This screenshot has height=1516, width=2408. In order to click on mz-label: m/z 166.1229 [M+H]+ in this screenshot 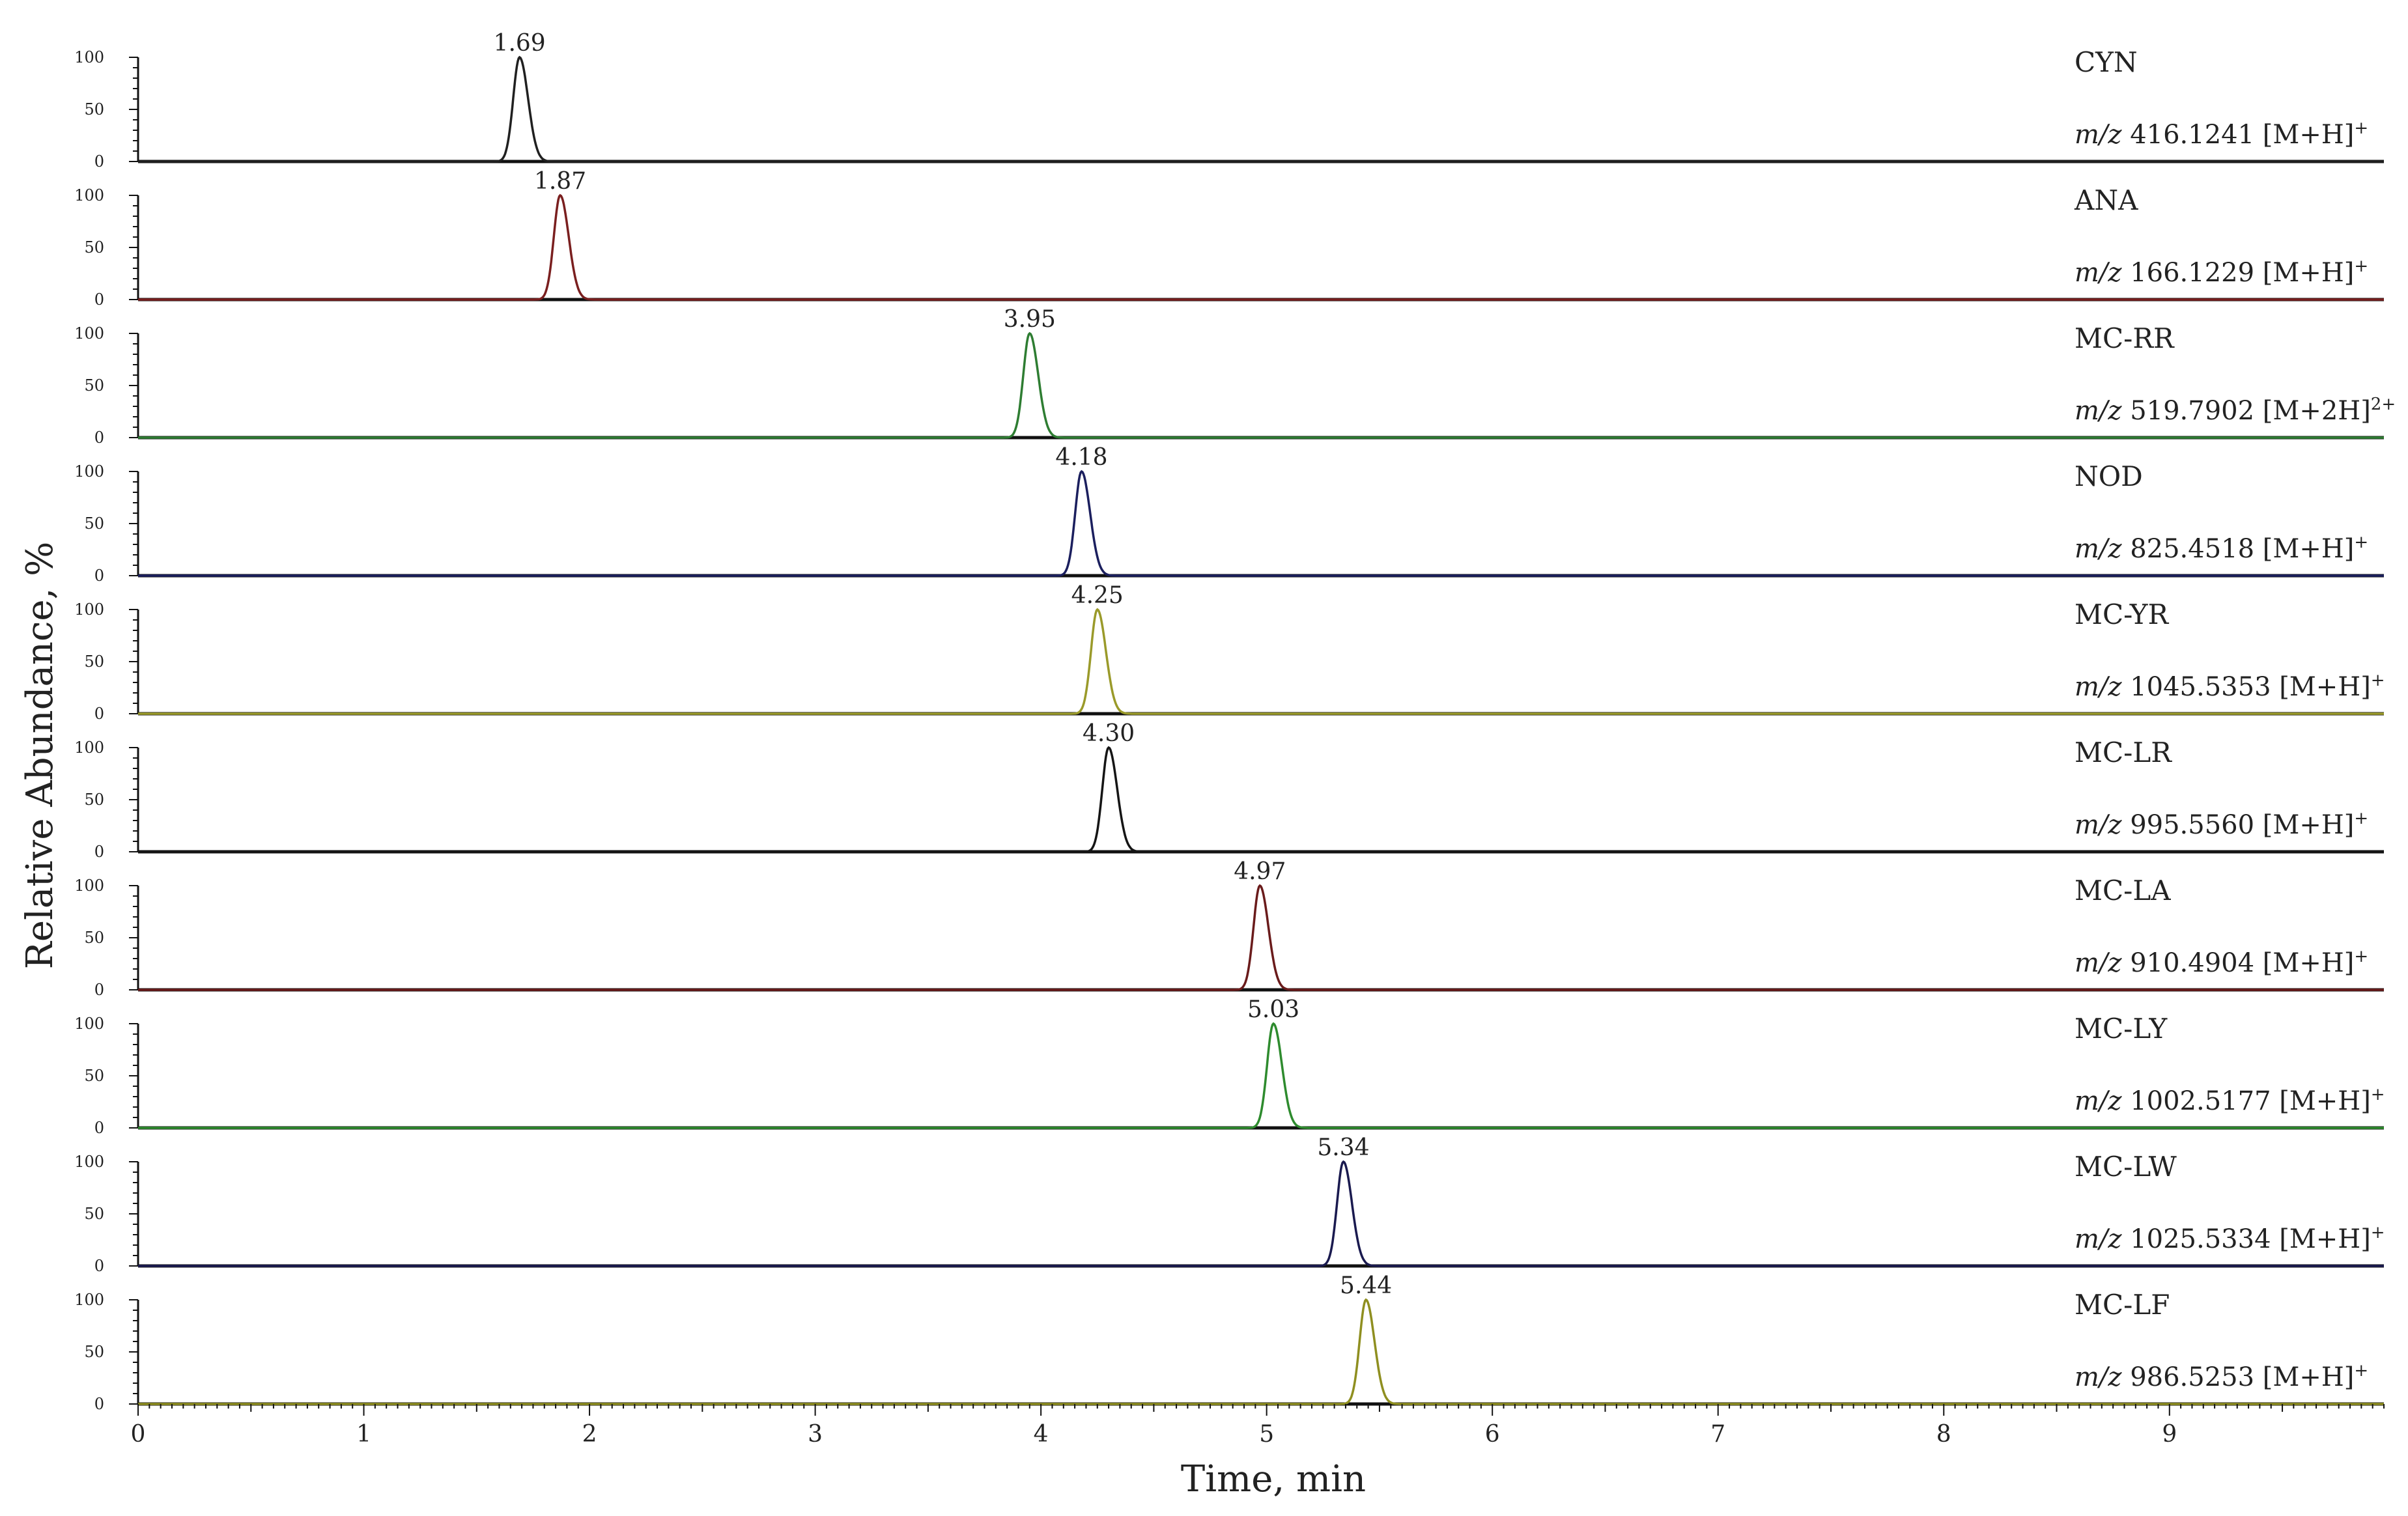, I will do `click(2221, 272)`.